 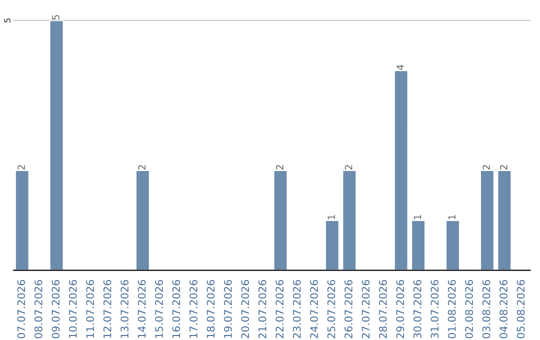 What do you see at coordinates (383, 309) in the screenshot?
I see `x-tick-label: 28.07.2026` at bounding box center [383, 309].